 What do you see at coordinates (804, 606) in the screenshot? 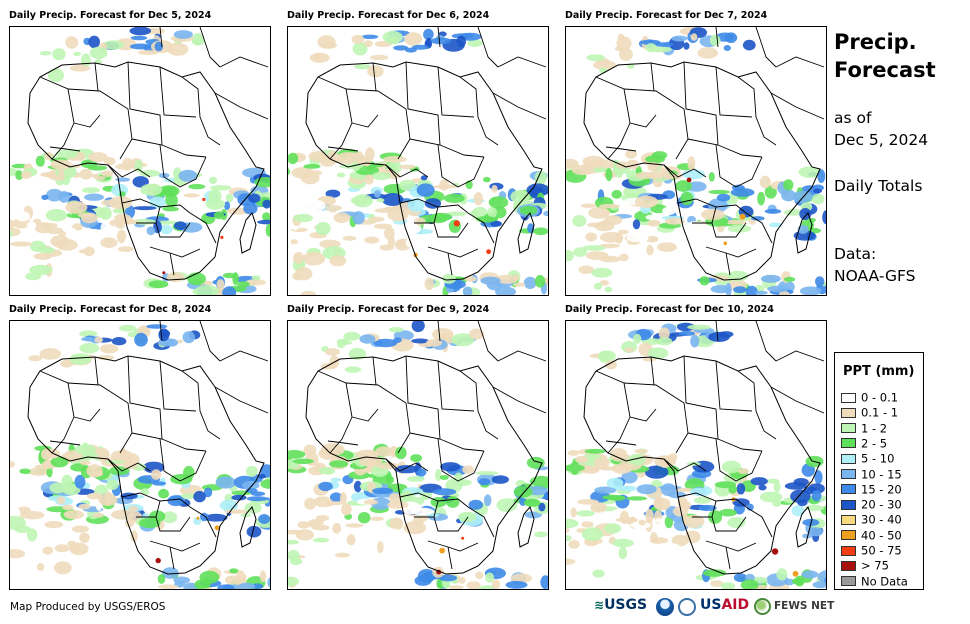
I see `fews-net-logo: FEWS NET` at bounding box center [804, 606].